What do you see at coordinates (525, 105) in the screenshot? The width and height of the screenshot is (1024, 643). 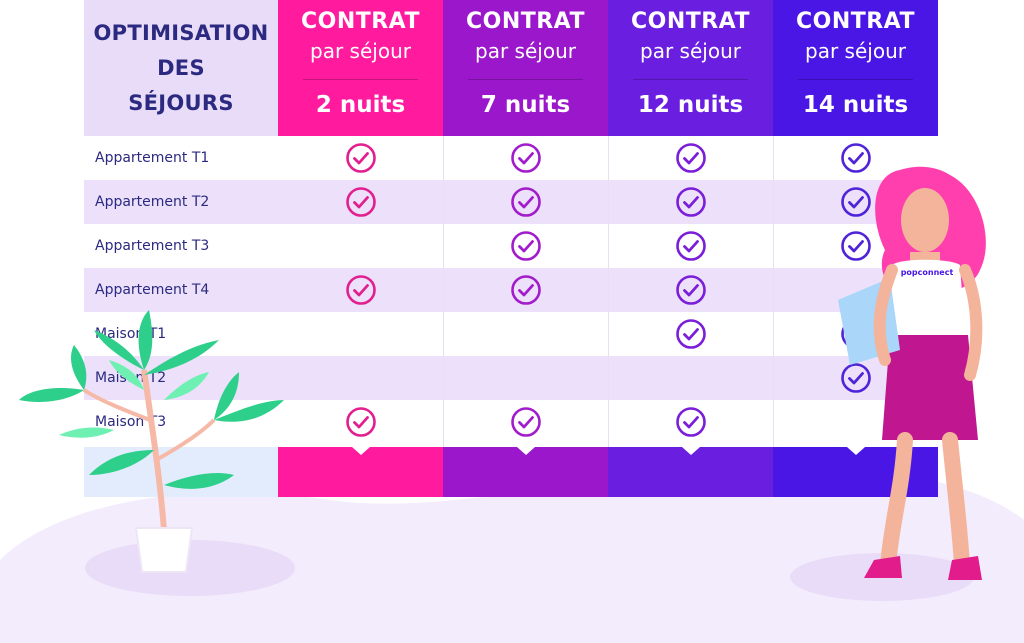 I see `column-nights: 7 nuits` at bounding box center [525, 105].